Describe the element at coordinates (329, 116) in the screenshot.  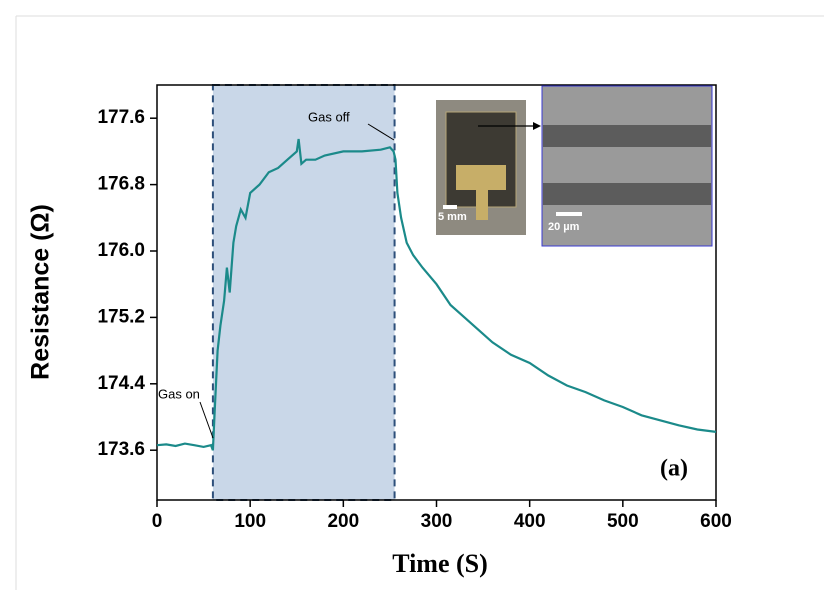
I see `annotation: Gas off` at that location.